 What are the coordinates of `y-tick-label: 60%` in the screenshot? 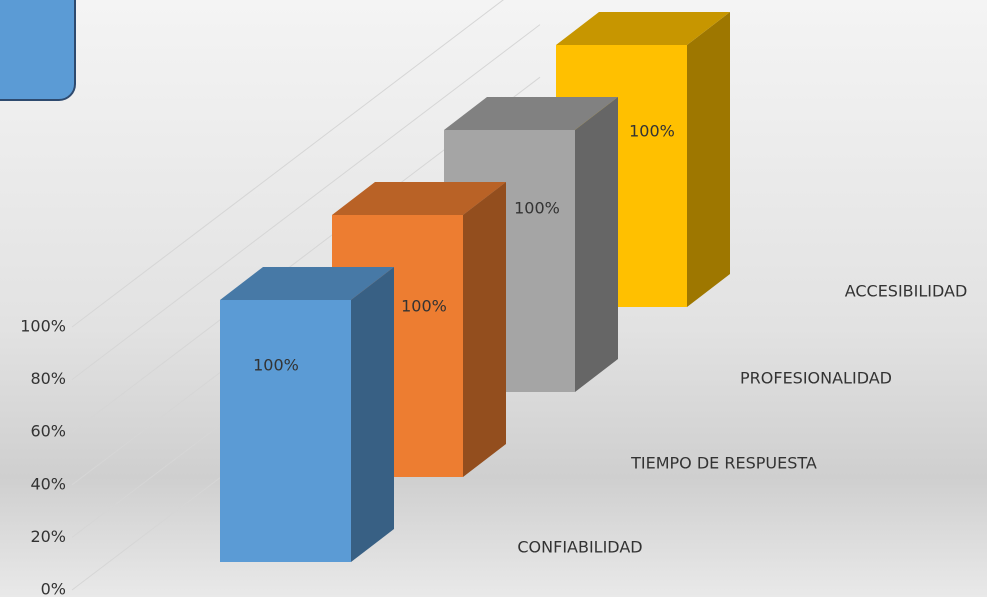 It's located at (48, 431).